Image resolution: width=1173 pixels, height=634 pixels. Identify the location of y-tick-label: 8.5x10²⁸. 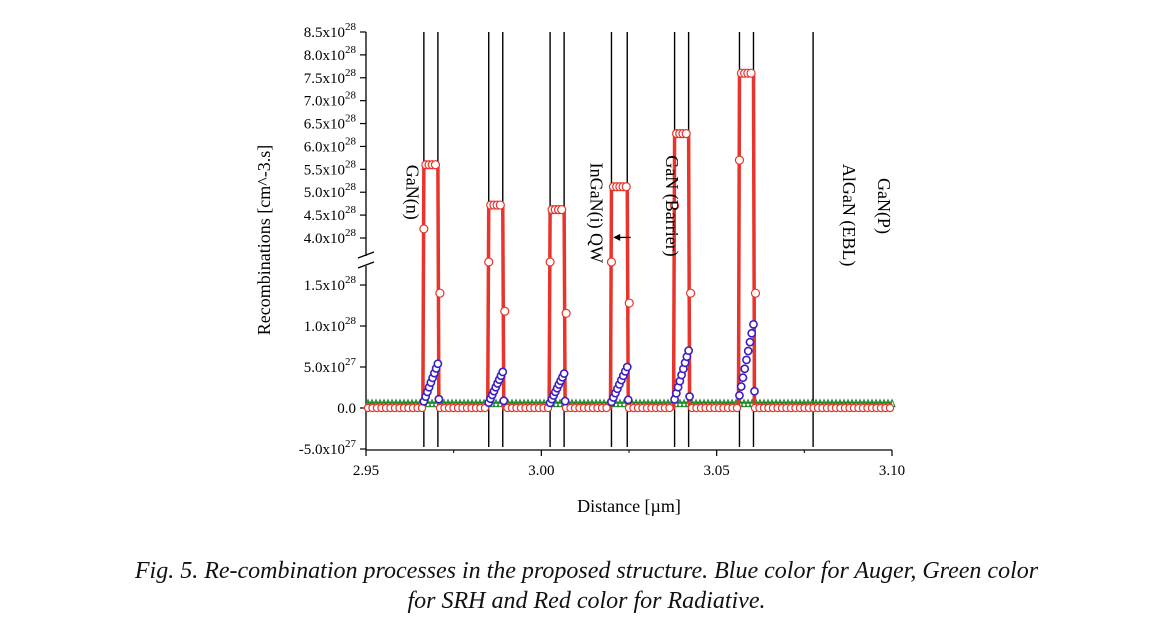
(330, 31).